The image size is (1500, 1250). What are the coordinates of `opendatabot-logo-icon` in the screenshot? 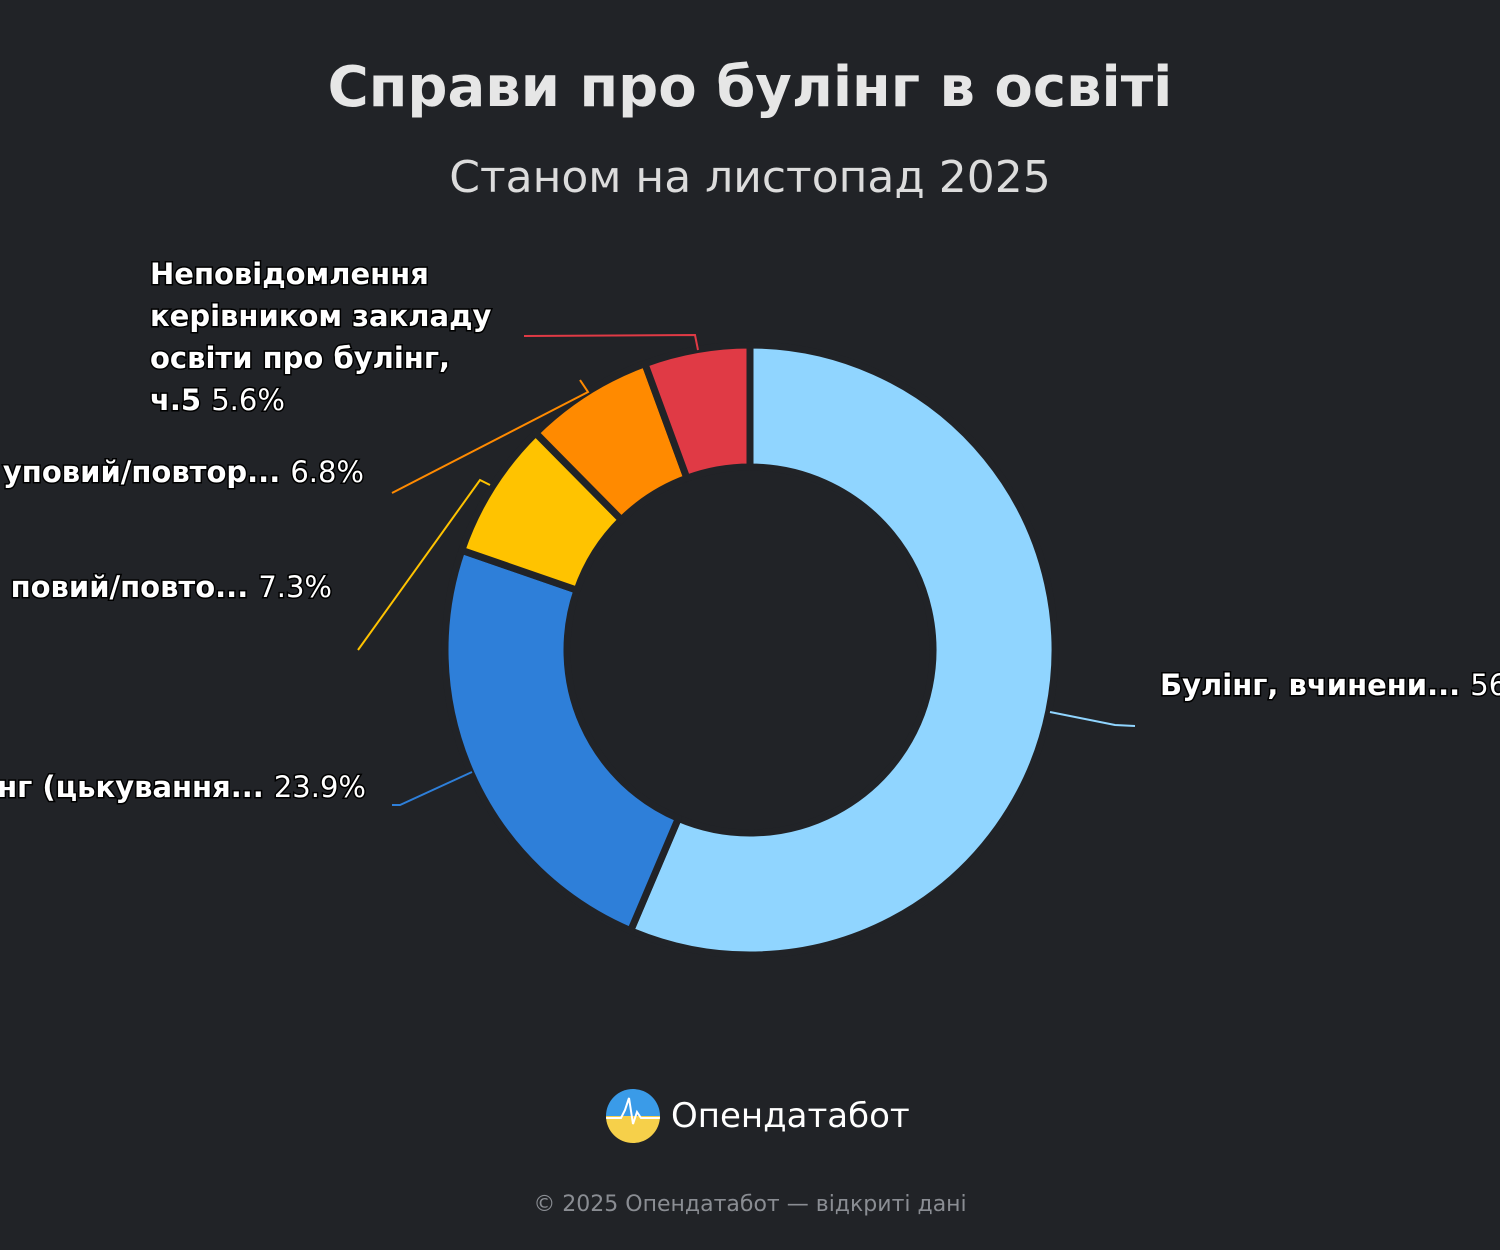 It's located at (633, 1116).